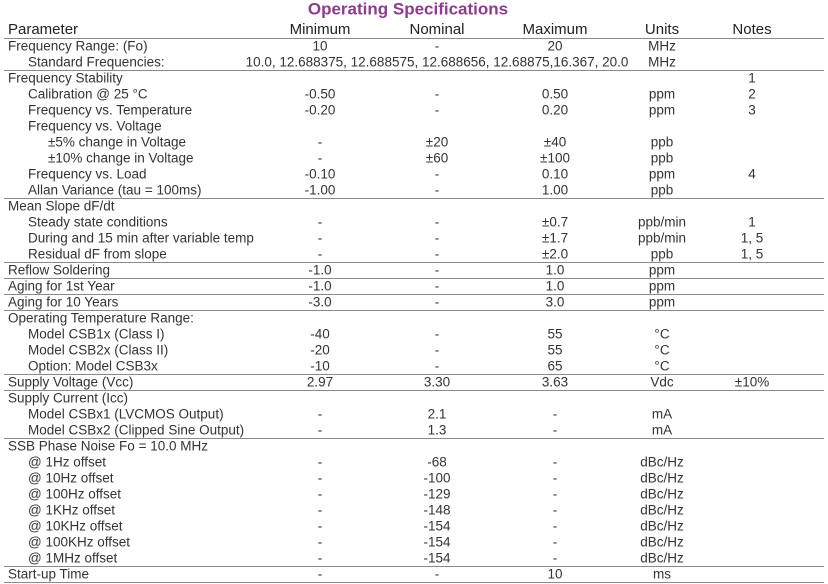 This screenshot has height=584, width=828. I want to click on value-cell: ppb, so click(662, 254).